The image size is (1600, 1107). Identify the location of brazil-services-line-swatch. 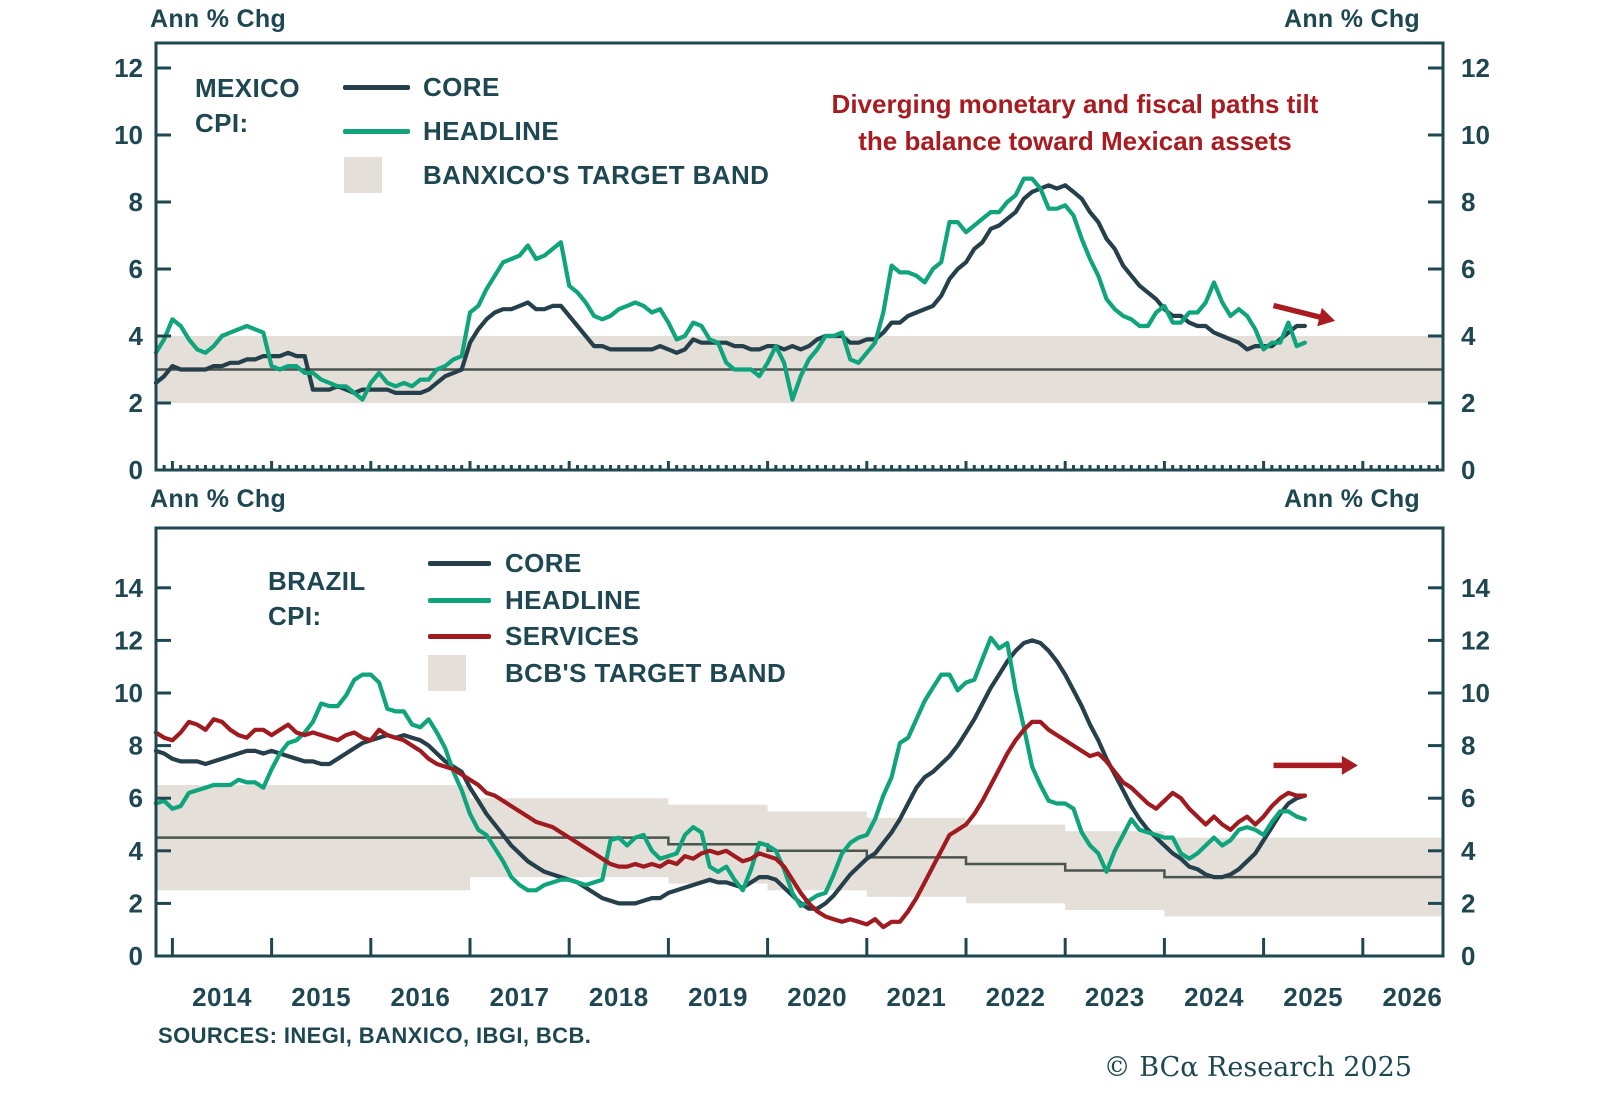
(459, 636).